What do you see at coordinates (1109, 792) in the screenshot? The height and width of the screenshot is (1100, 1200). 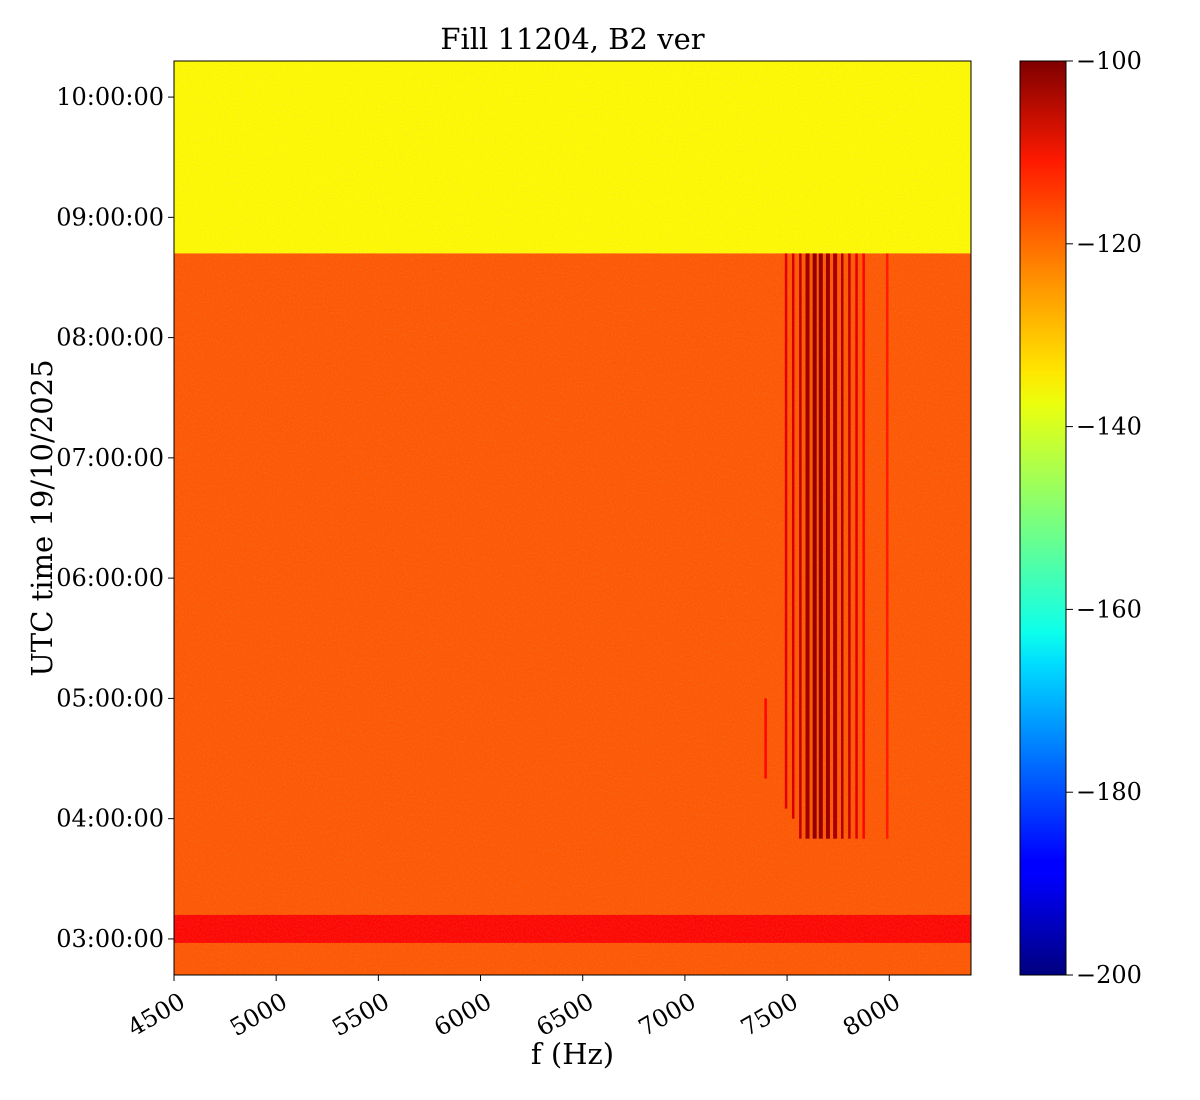 I see `colorbar-tick-label: −180` at bounding box center [1109, 792].